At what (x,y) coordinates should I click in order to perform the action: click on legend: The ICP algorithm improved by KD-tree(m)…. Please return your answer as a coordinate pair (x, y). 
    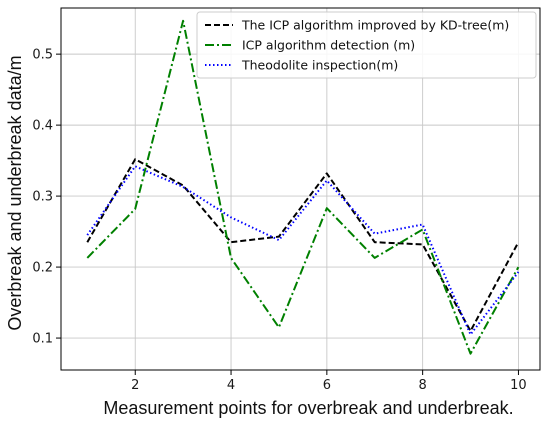
    Looking at the image, I should click on (366, 45).